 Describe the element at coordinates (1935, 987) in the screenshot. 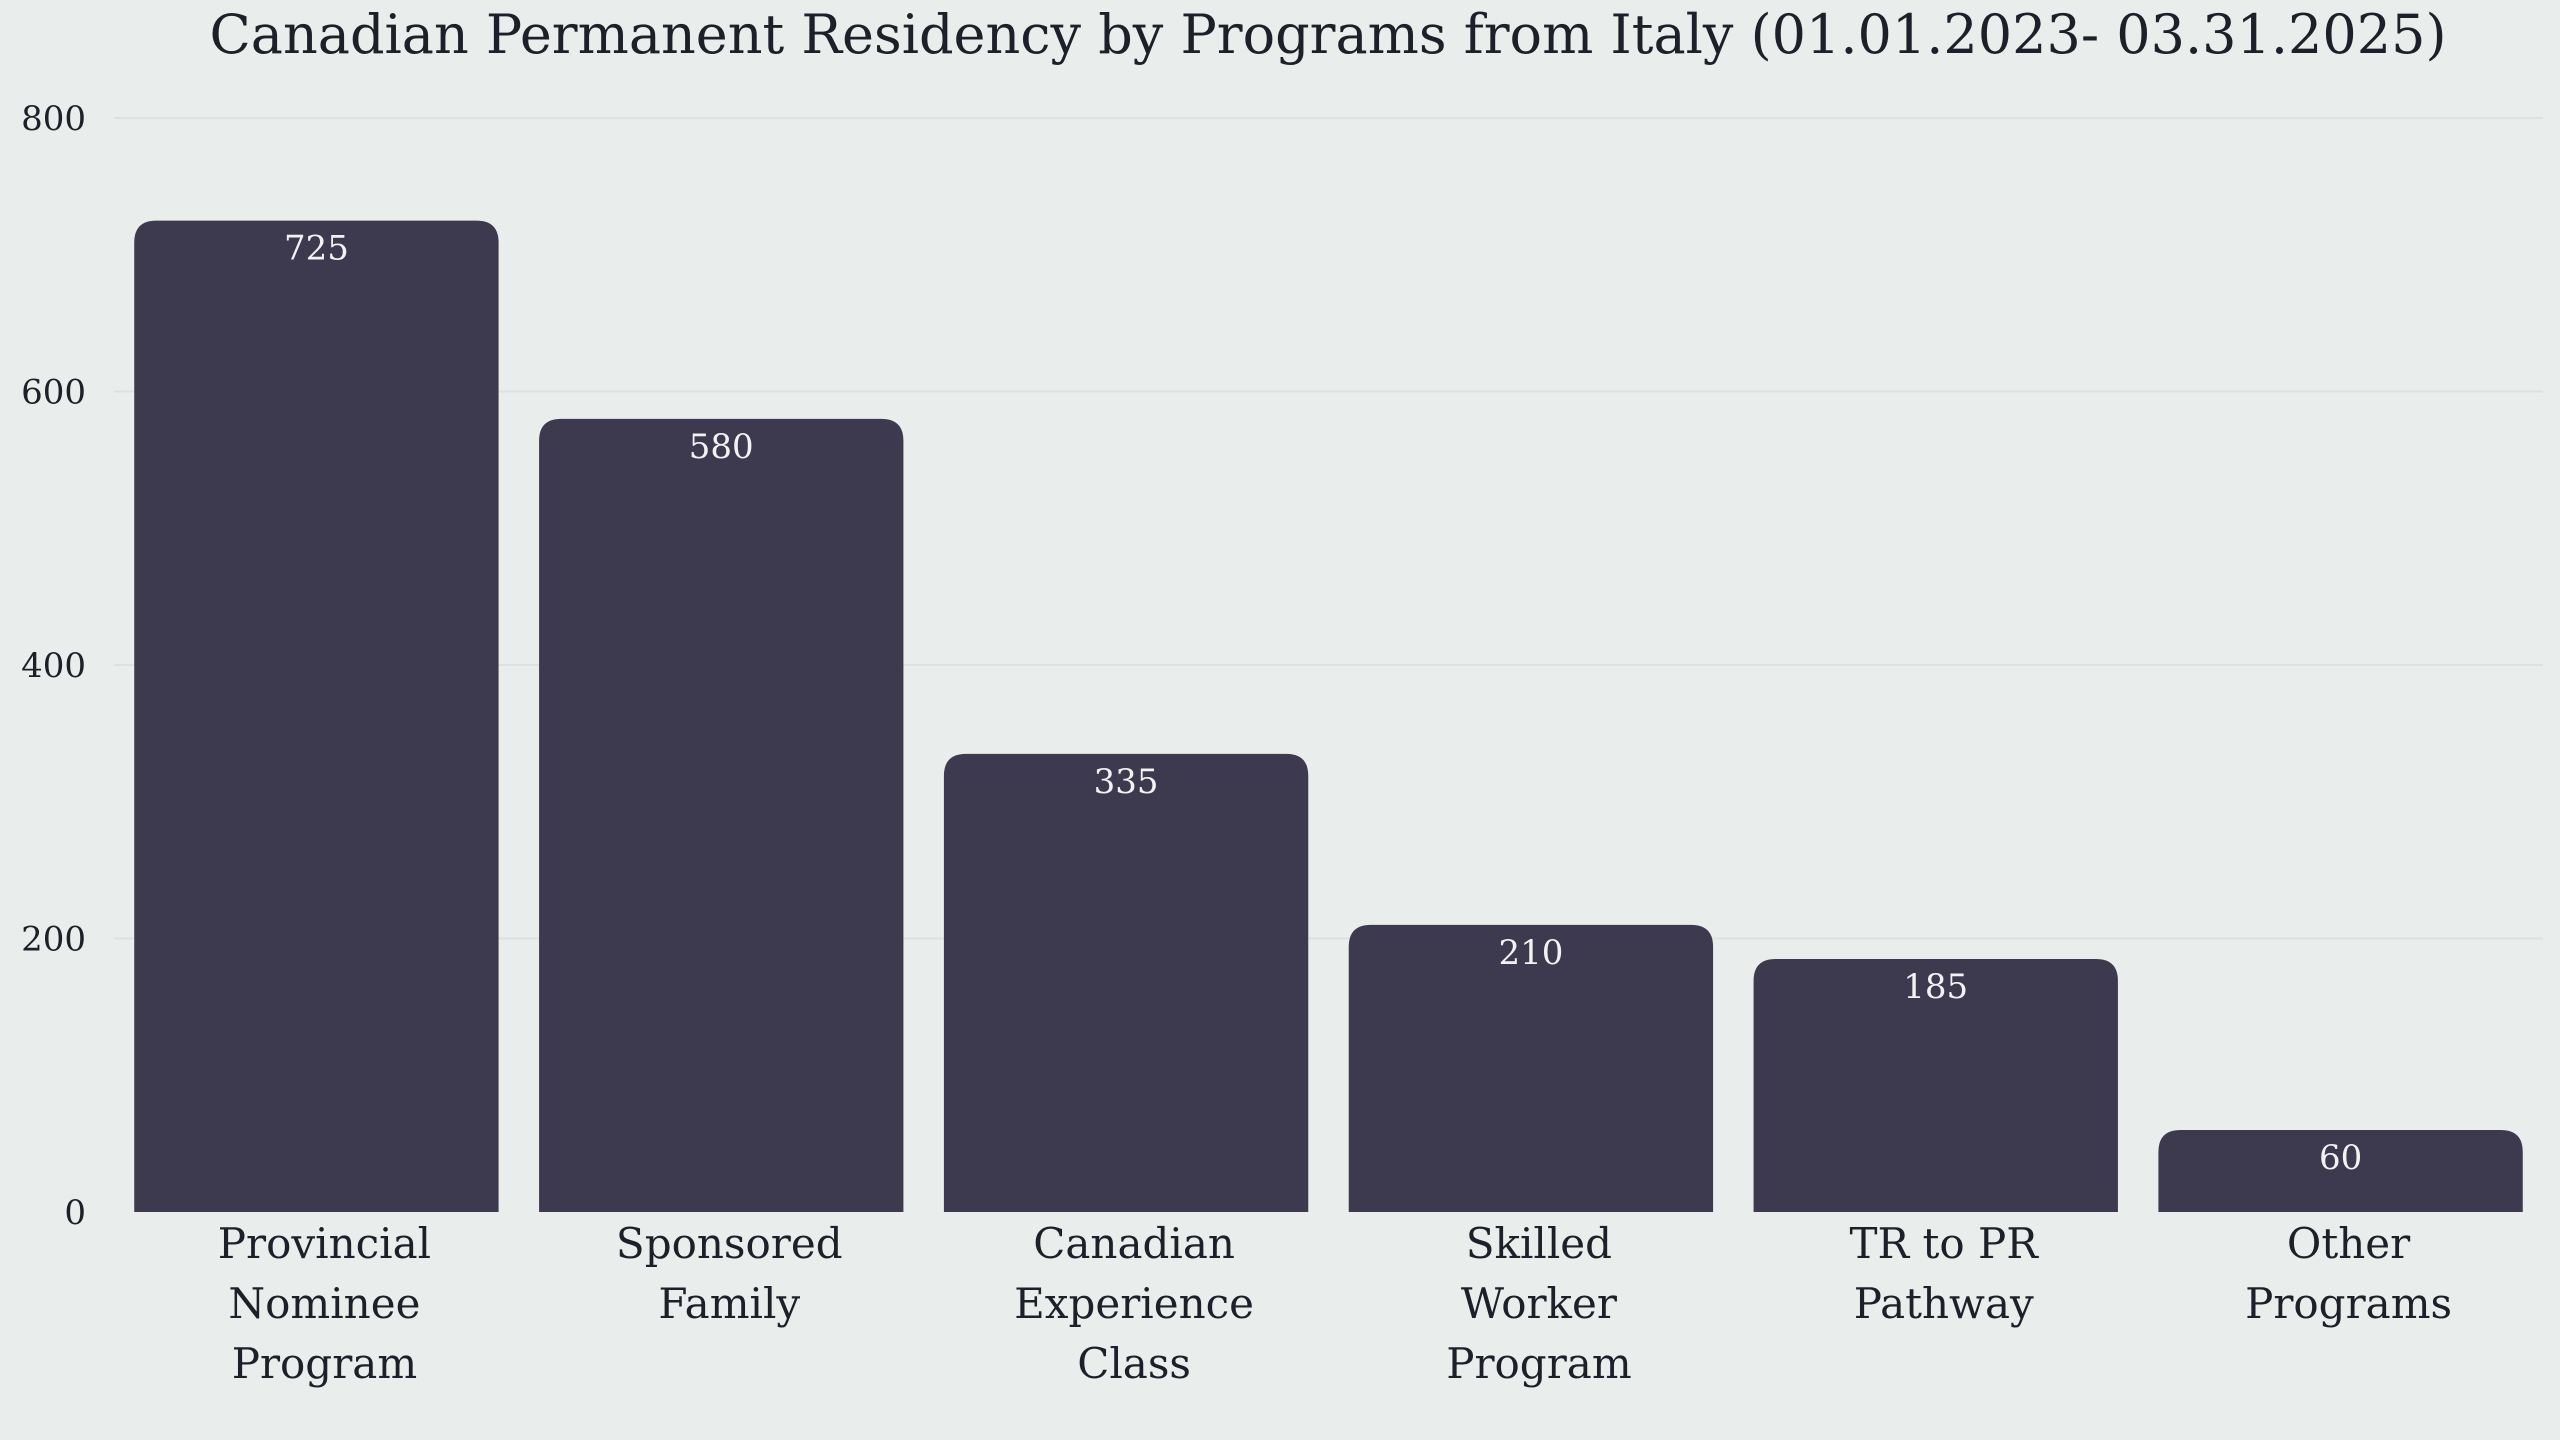

I see `data-label: 185` at that location.